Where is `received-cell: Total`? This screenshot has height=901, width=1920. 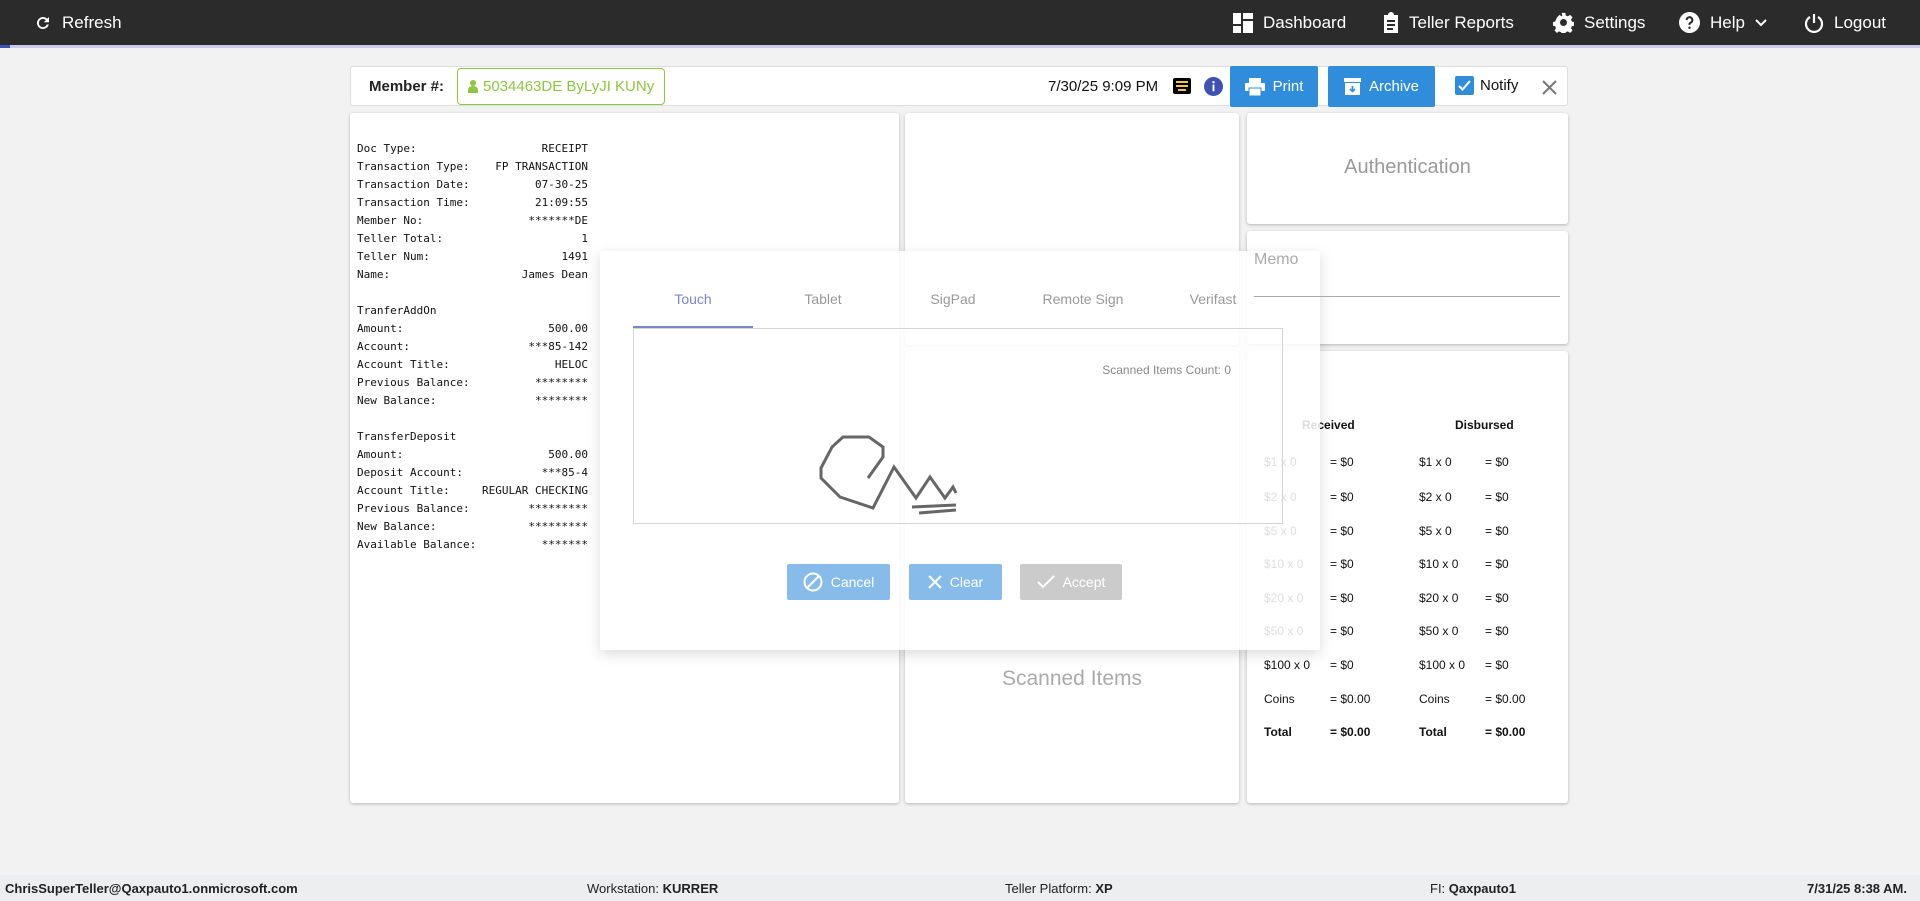
received-cell: Total is located at coordinates (1278, 732).